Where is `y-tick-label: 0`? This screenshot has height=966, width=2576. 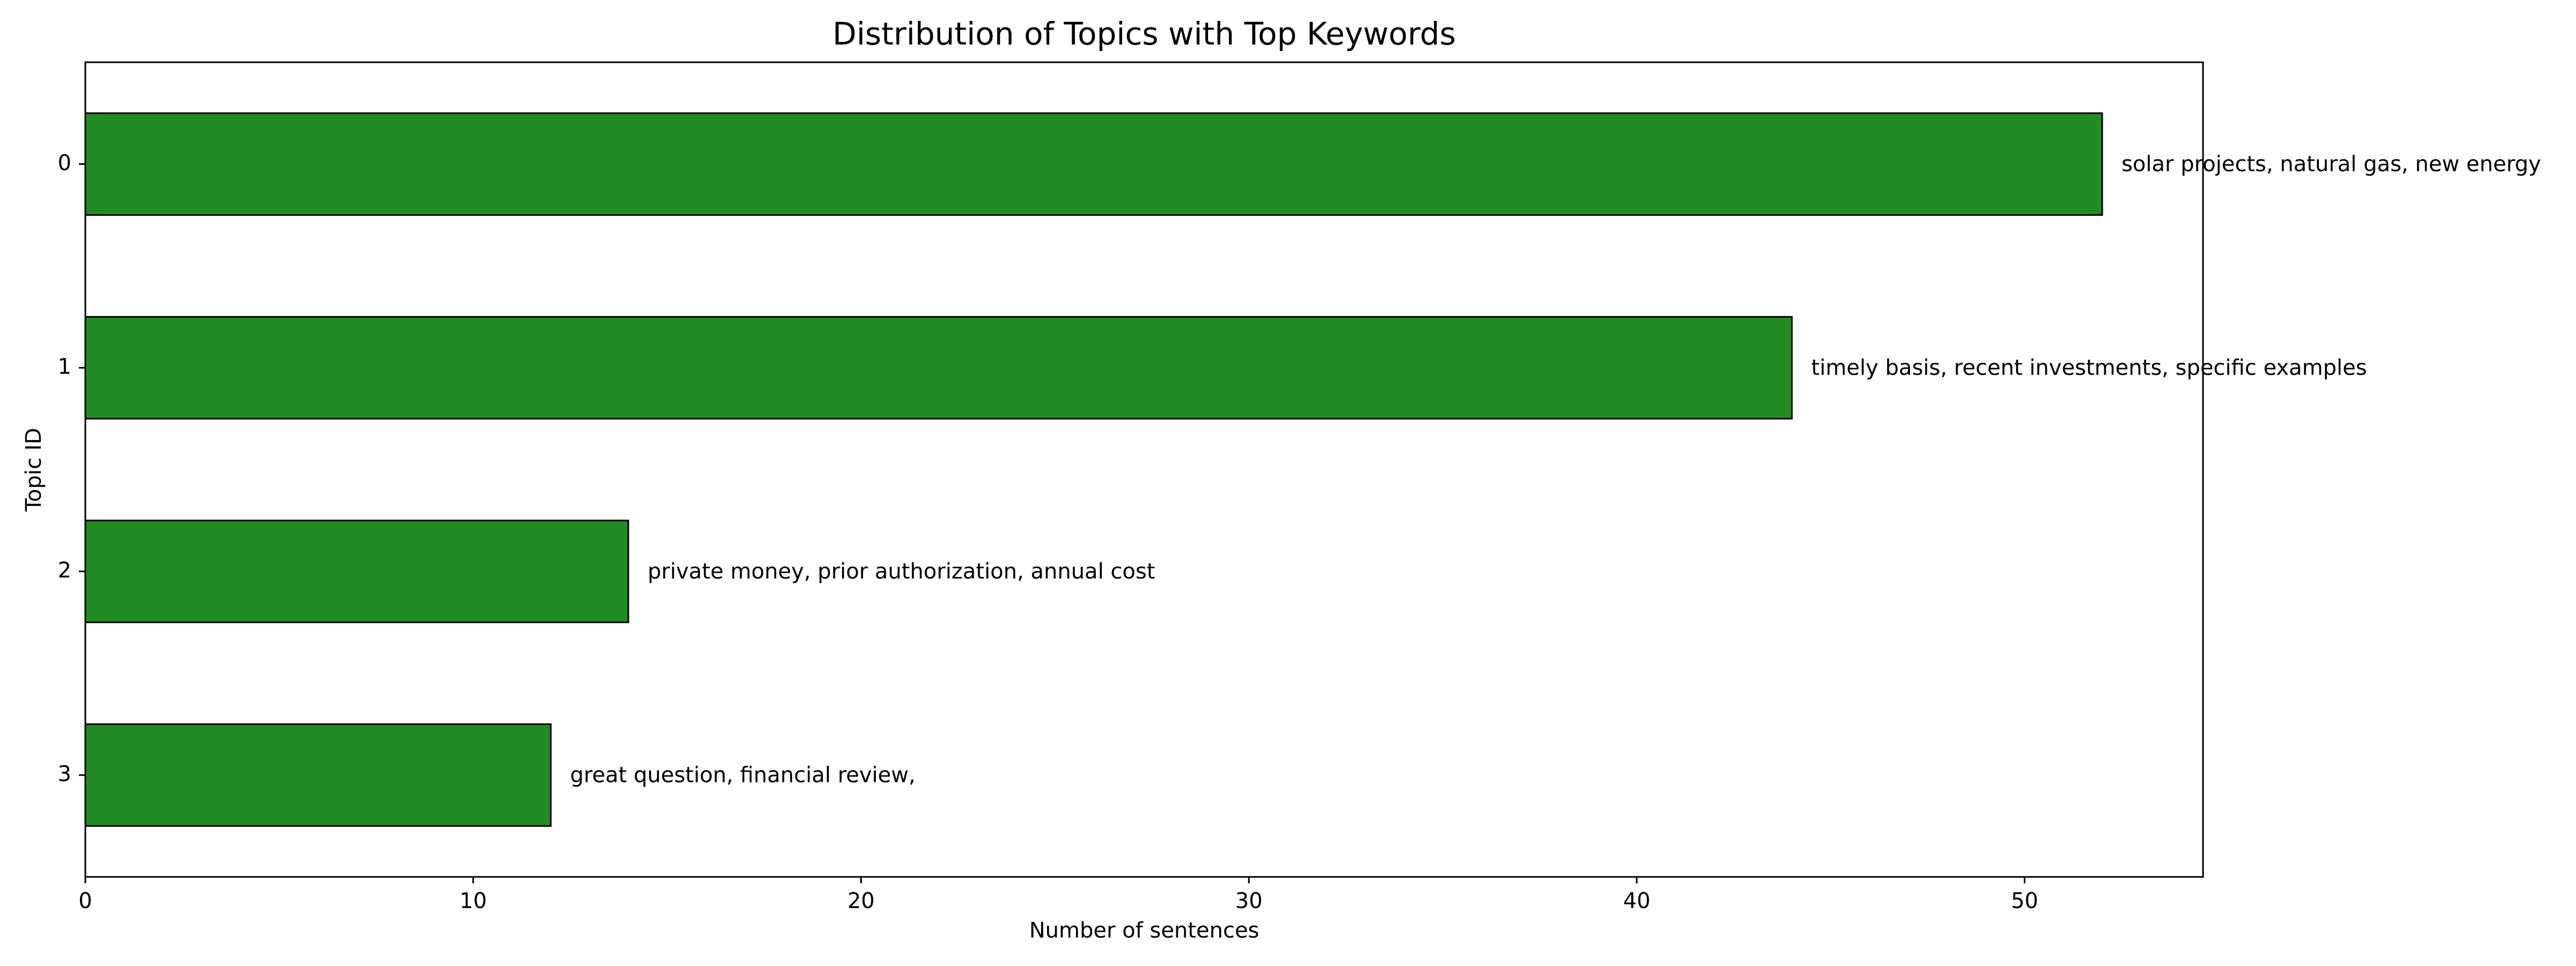
y-tick-label: 0 is located at coordinates (64, 163).